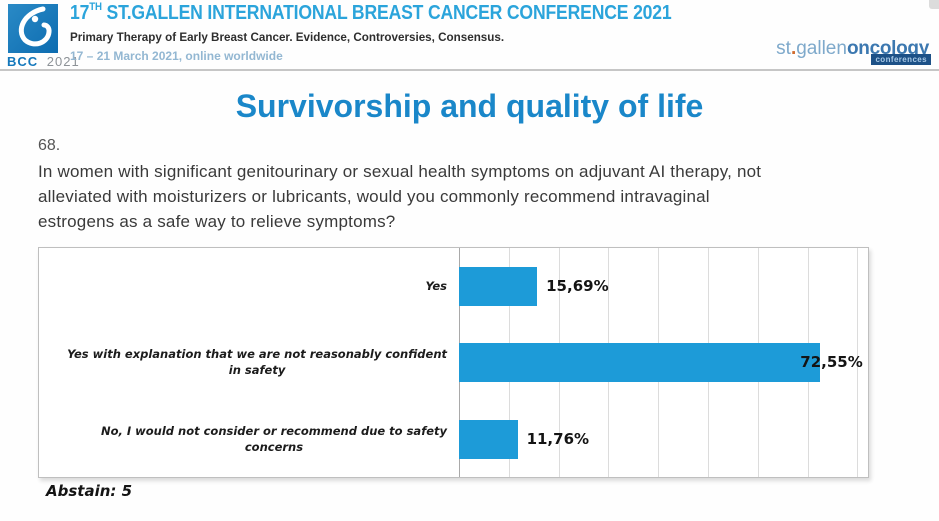 Image resolution: width=939 pixels, height=521 pixels. Describe the element at coordinates (453, 286) in the screenshot. I see `chart-row: Yes 15,69%` at that location.